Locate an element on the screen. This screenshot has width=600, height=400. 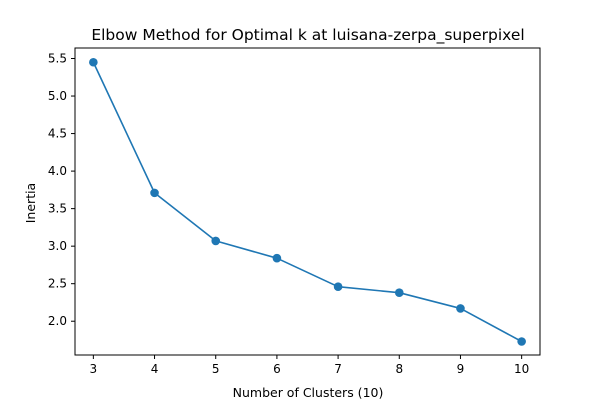
y-tick-label: 4.5 is located at coordinates (57, 134).